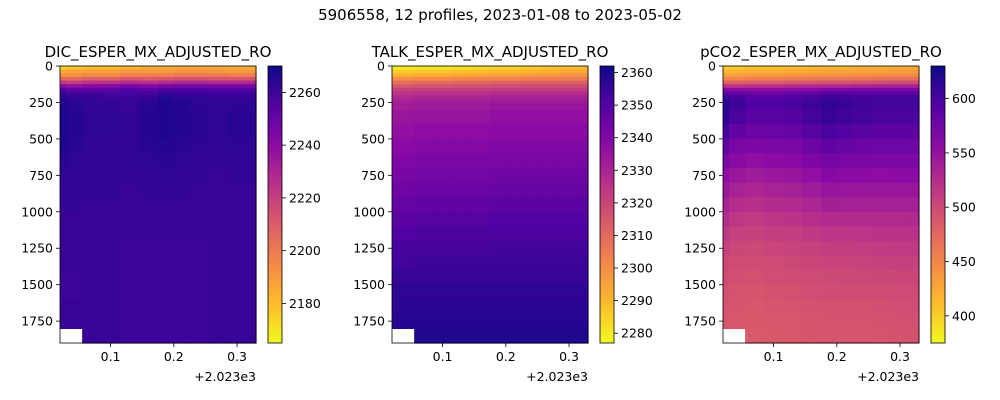 The image size is (1000, 400). What do you see at coordinates (821, 204) in the screenshot?
I see `axes-frame` at bounding box center [821, 204].